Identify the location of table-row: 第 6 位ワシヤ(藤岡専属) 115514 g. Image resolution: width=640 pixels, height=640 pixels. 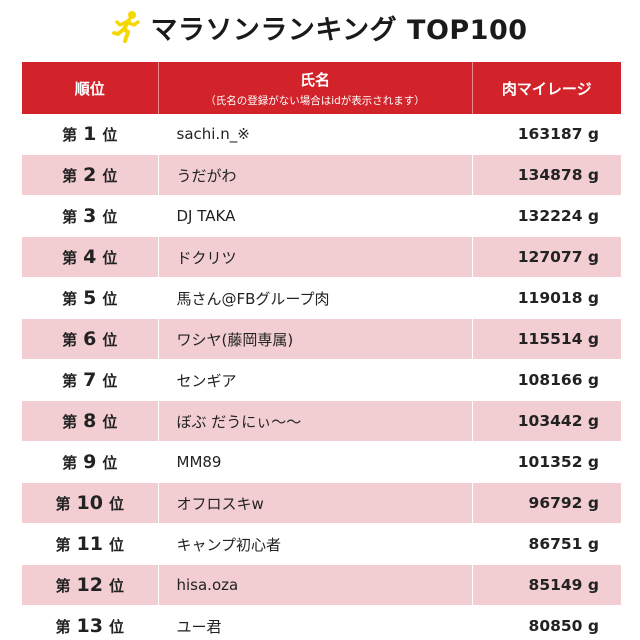
(321, 339).